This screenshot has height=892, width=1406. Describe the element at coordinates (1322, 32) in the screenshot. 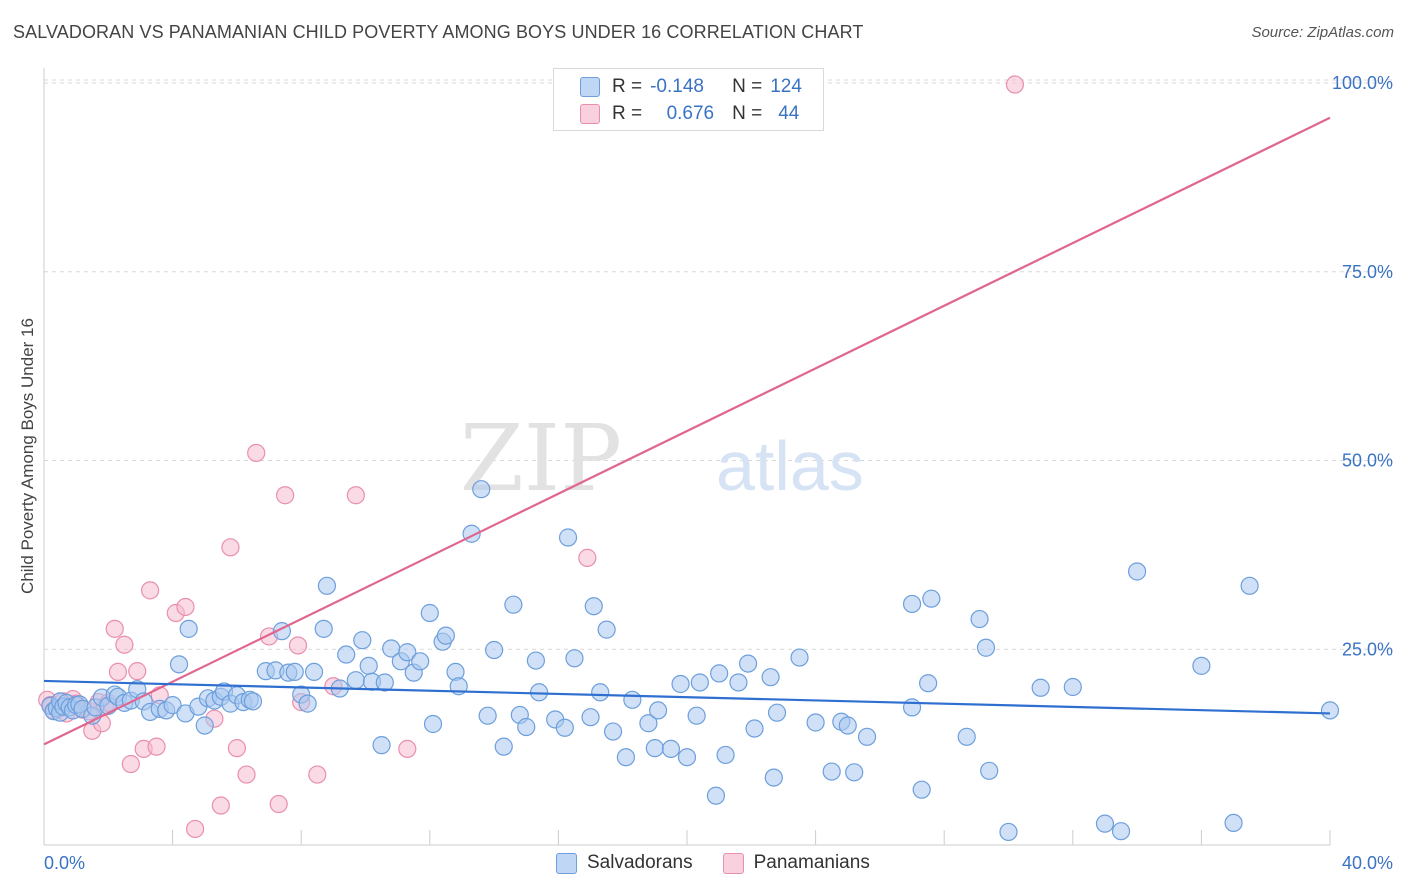

I see `source-note: Source: ZipAtlas.com` at that location.